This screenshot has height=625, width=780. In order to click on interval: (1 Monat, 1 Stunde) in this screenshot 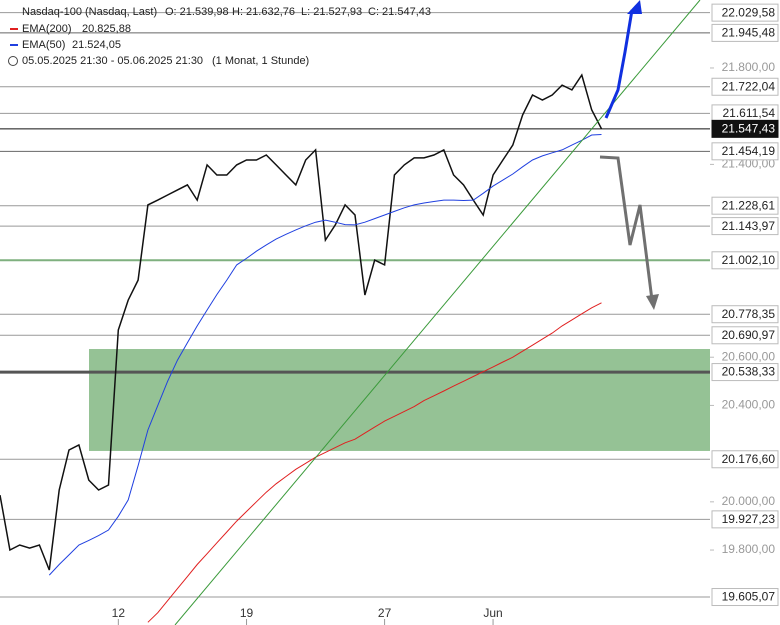, I will do `click(260, 61)`.